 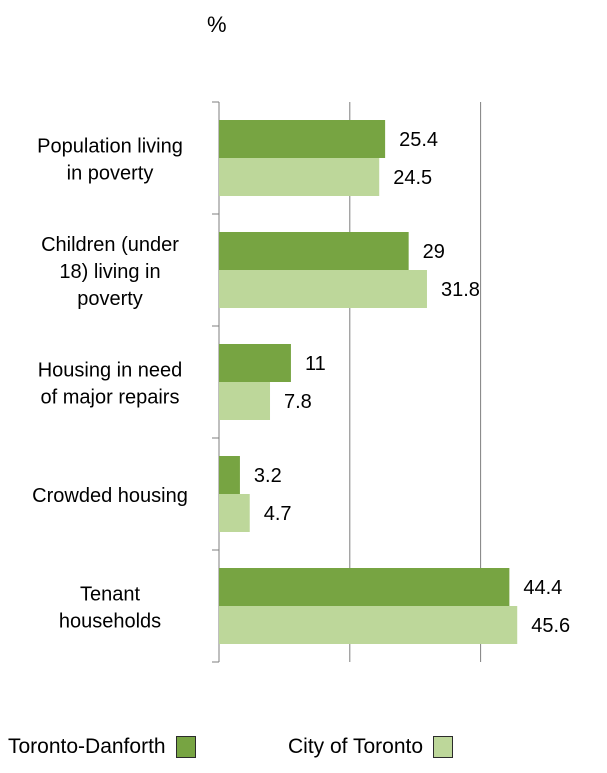 What do you see at coordinates (268, 476) in the screenshot?
I see `data-label: 3.2` at bounding box center [268, 476].